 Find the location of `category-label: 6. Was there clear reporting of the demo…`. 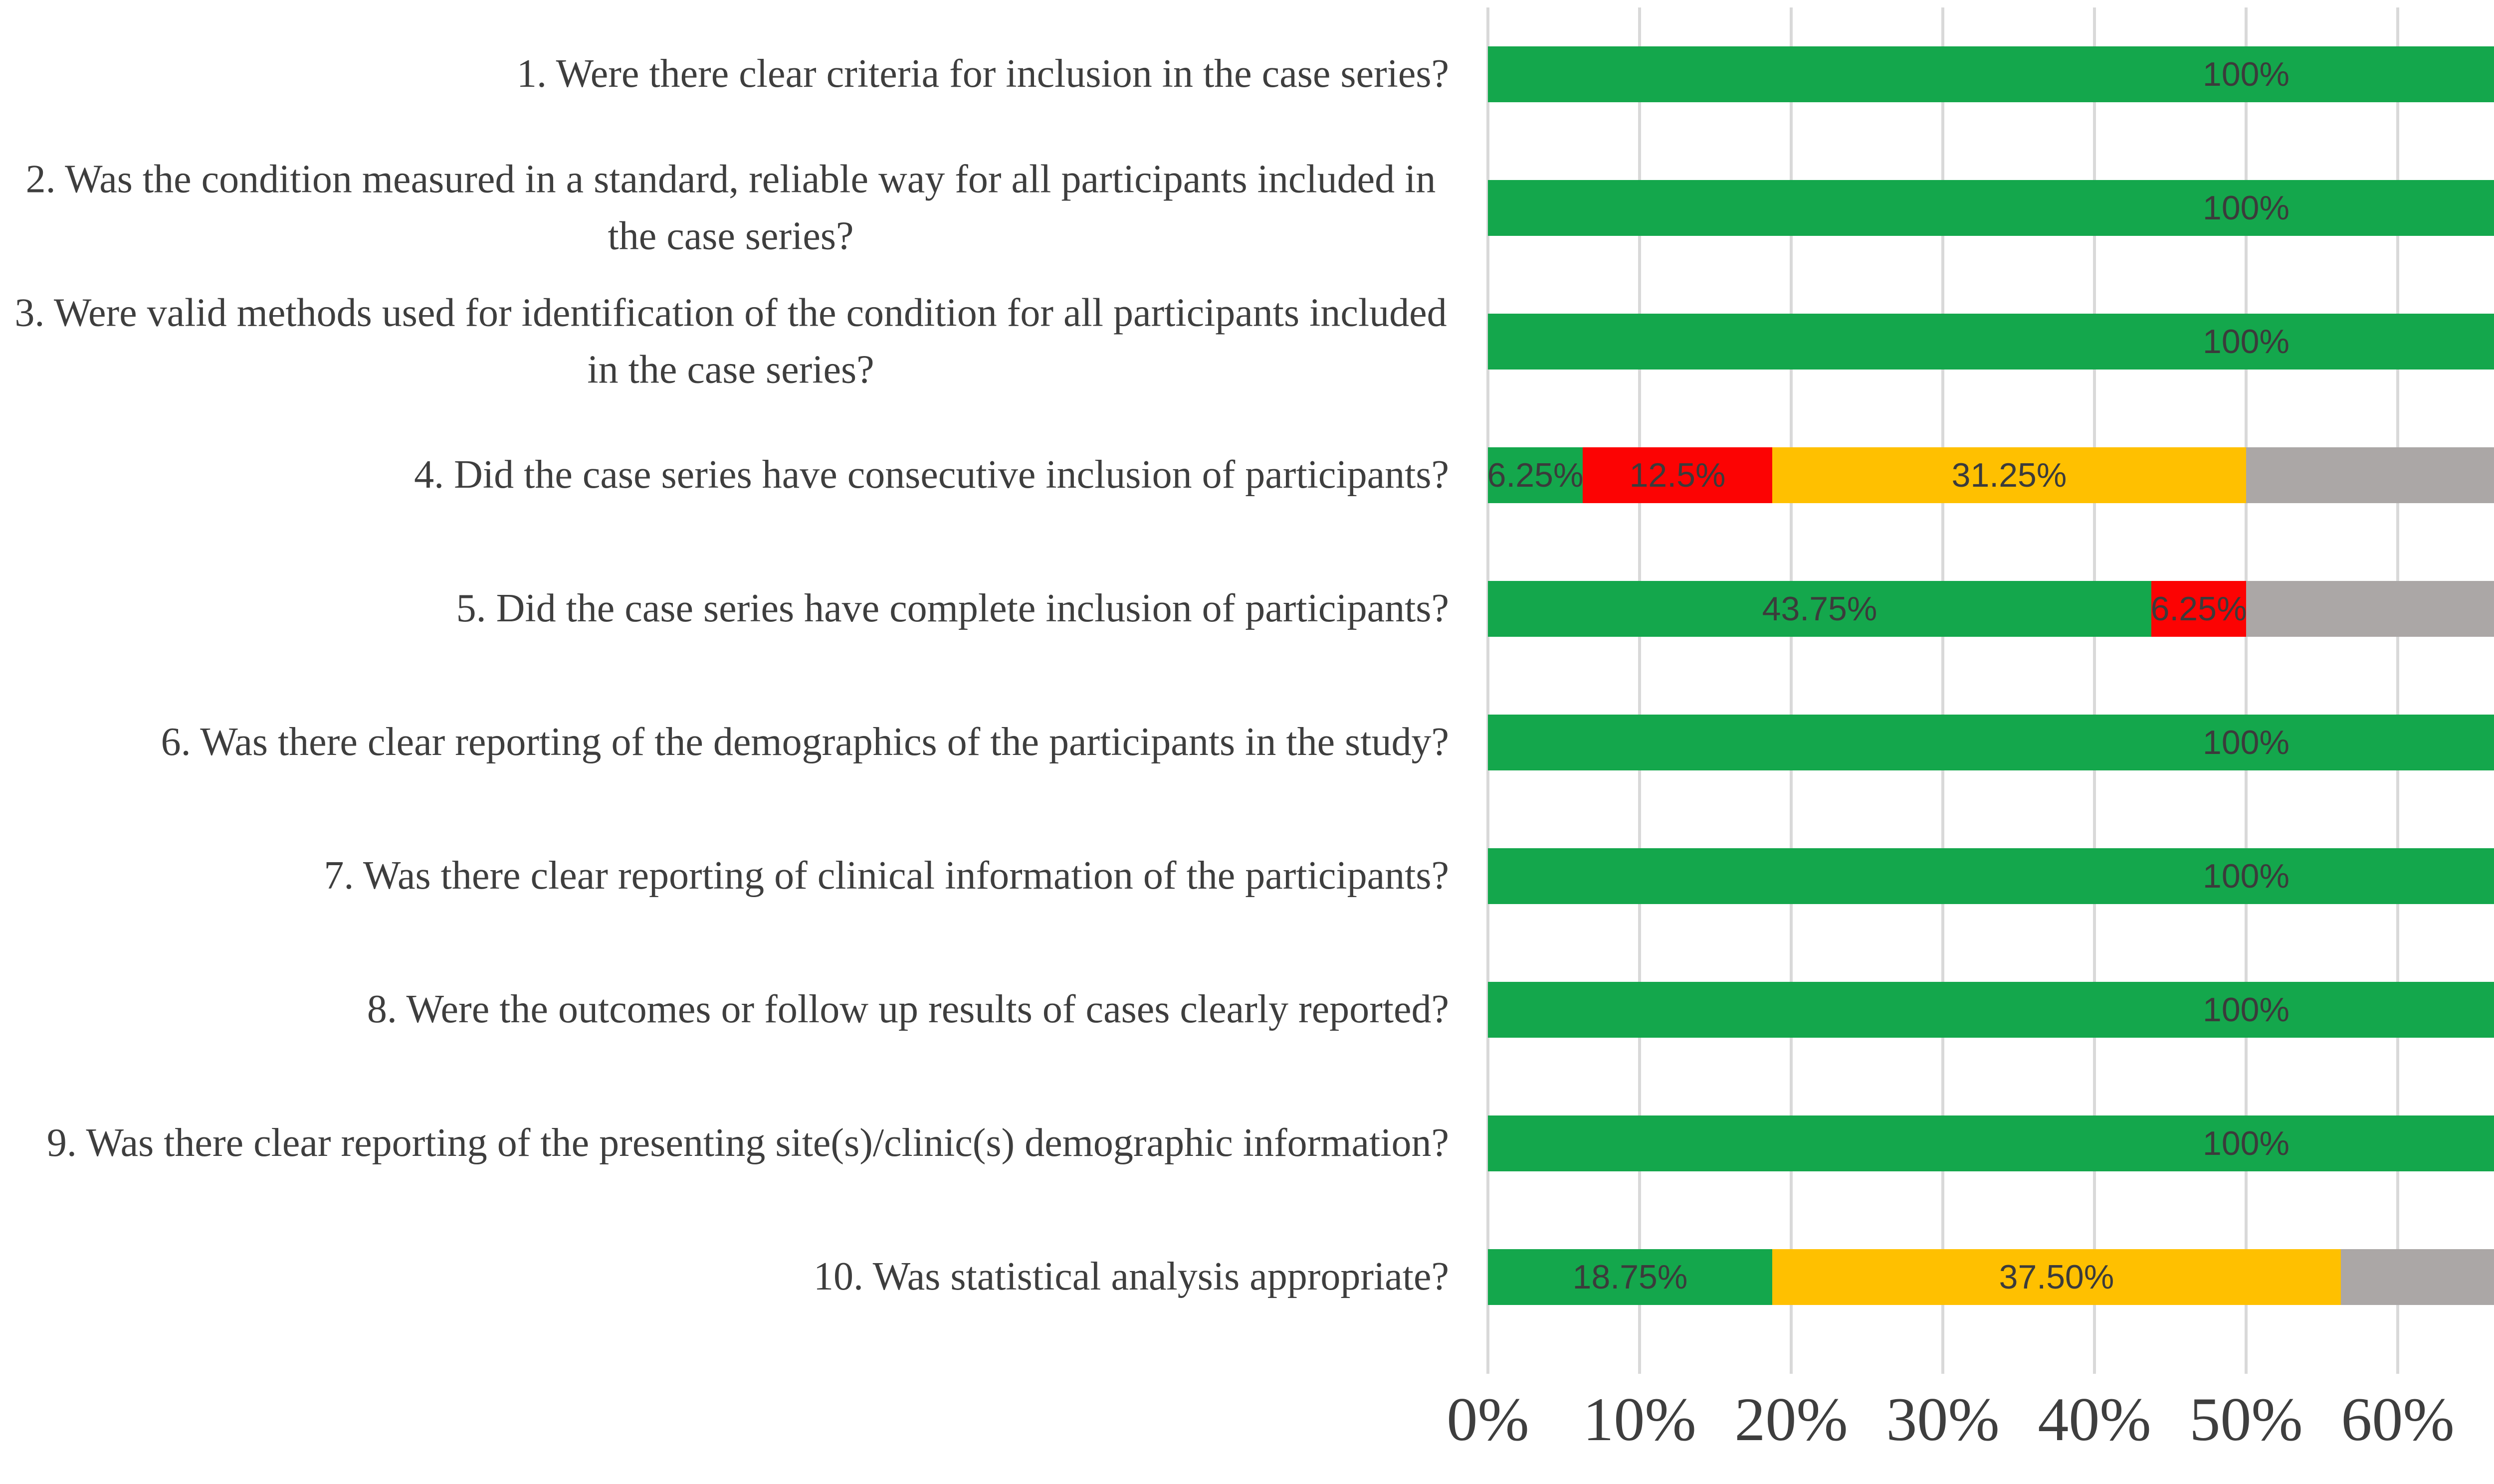

category-label: 6. Was there clear reporting of the demo… is located at coordinates (805, 742).